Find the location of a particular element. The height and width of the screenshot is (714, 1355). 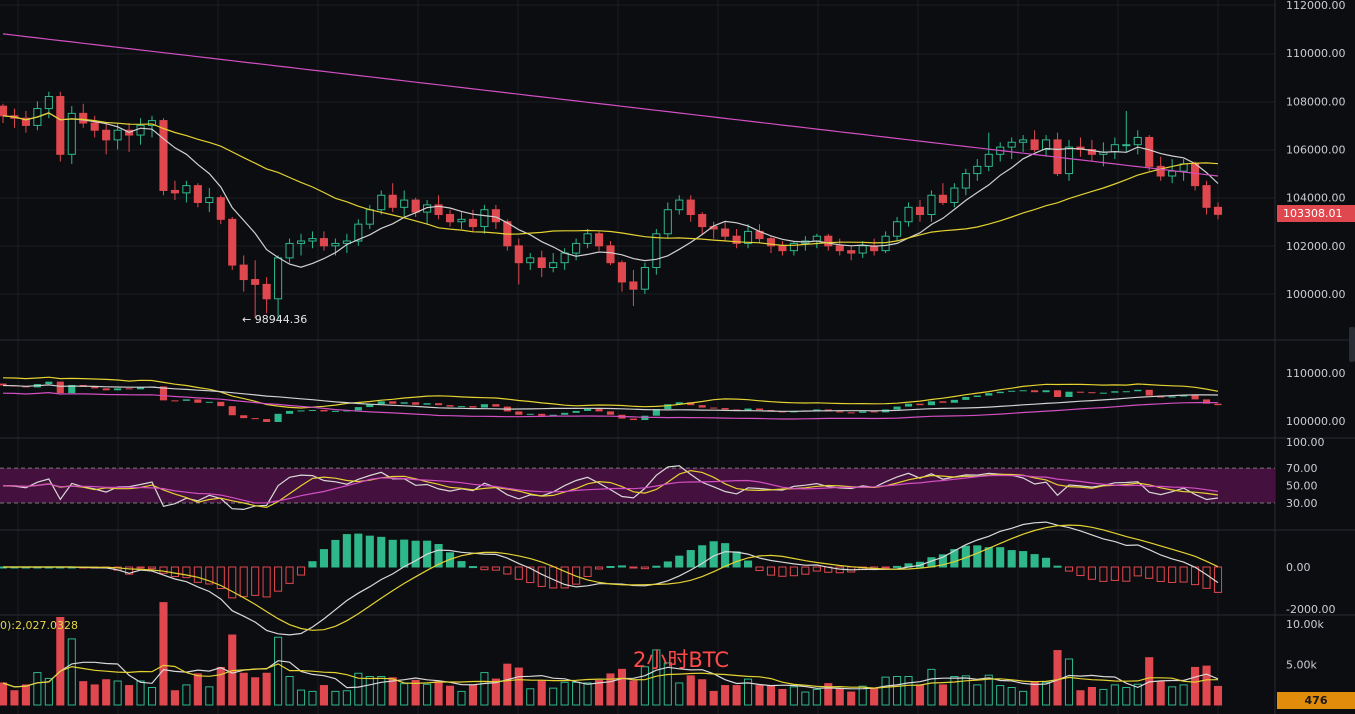

price-axis-label: 110000.00 is located at coordinates (1316, 53).